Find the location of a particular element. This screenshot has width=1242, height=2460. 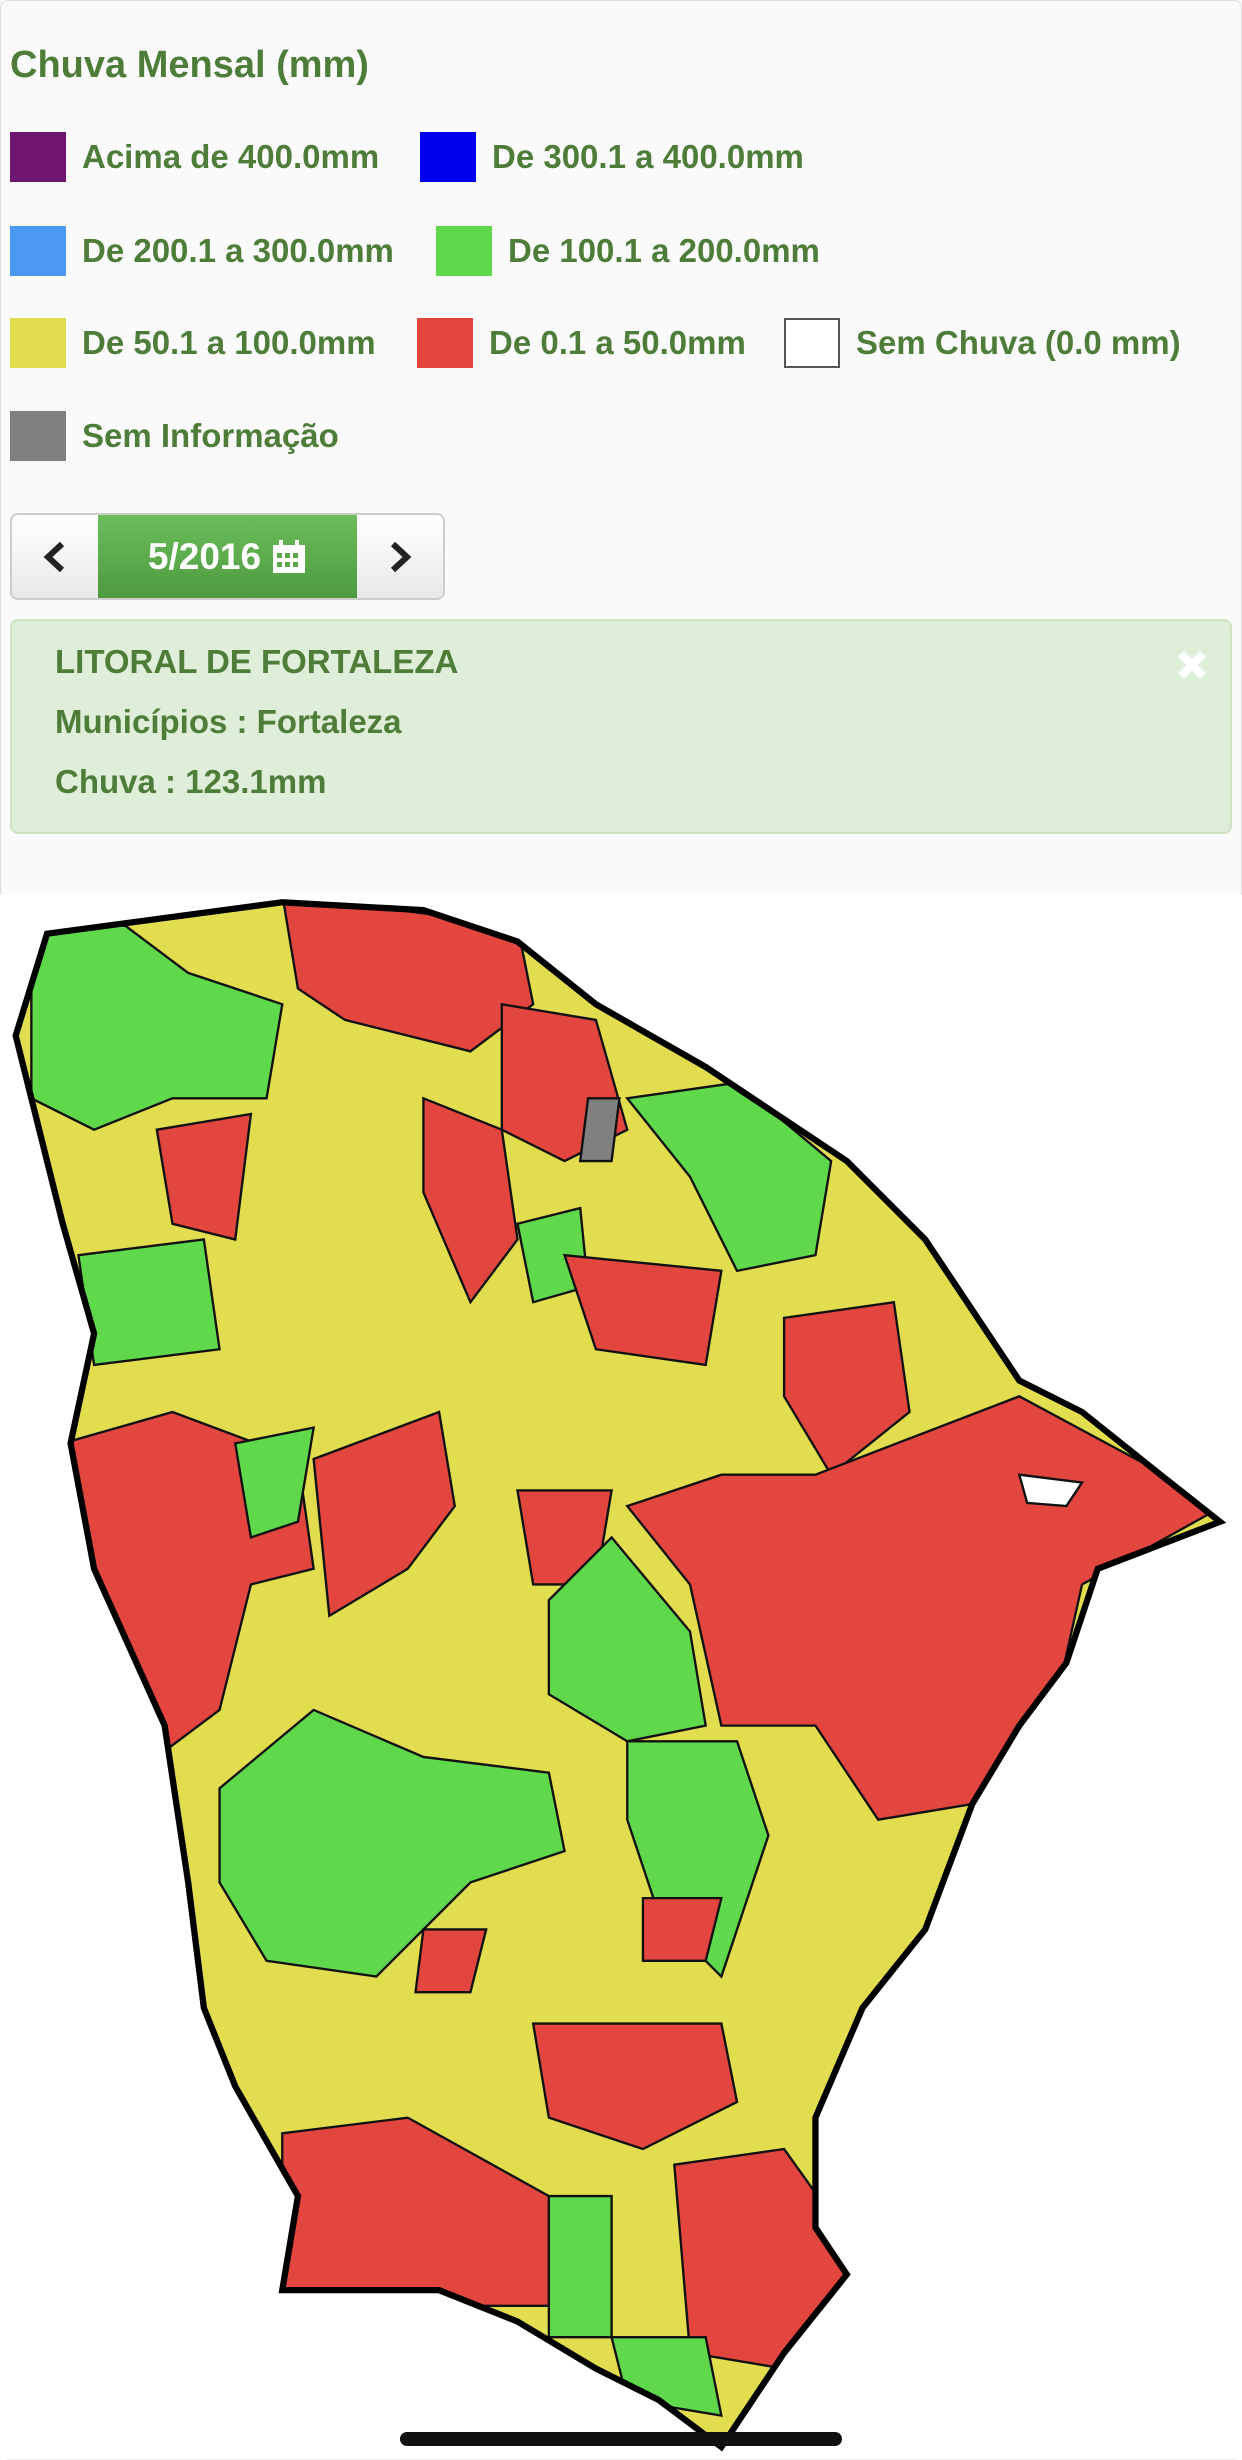

date-label: 5/2016 is located at coordinates (204, 556).